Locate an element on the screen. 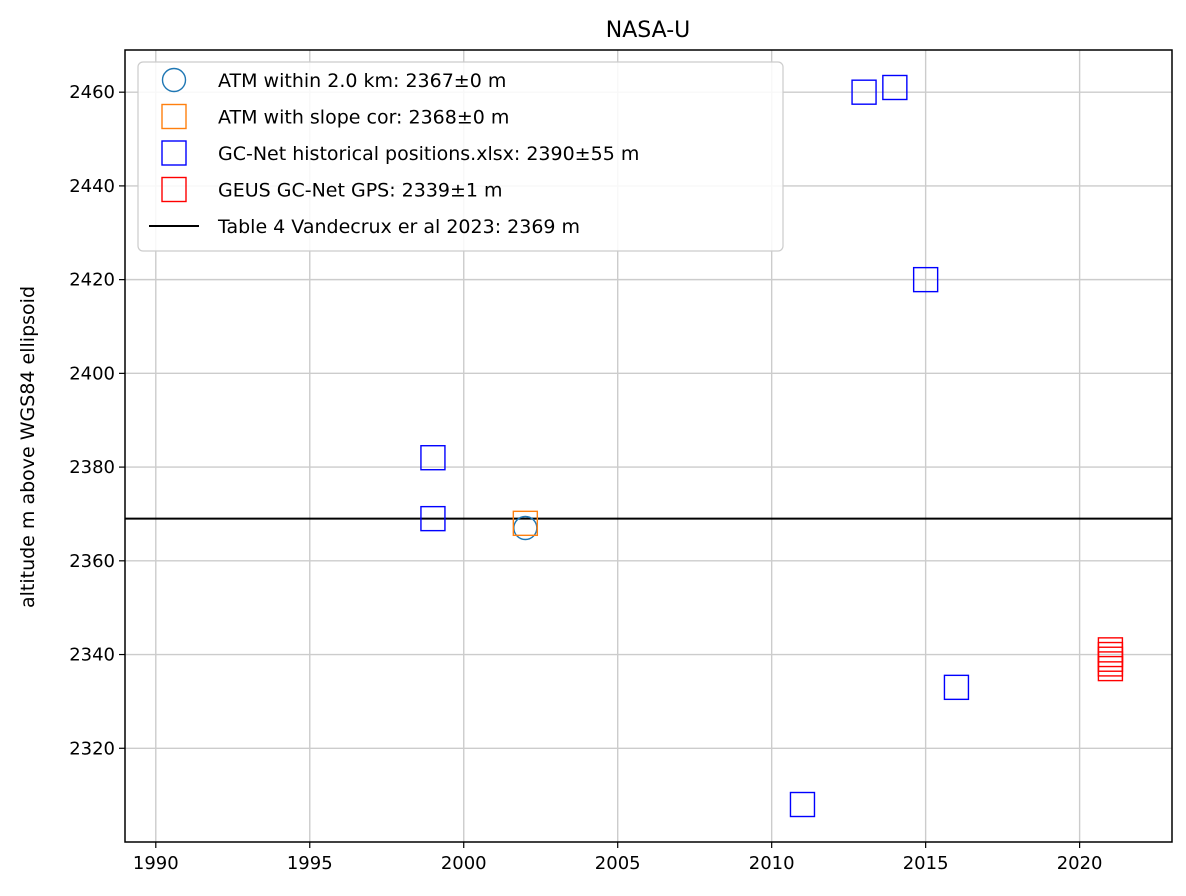 This screenshot has width=1186, height=896. x-ticks: 1990 1995 2000 2005 2010 2015 2020 is located at coordinates (618, 858).